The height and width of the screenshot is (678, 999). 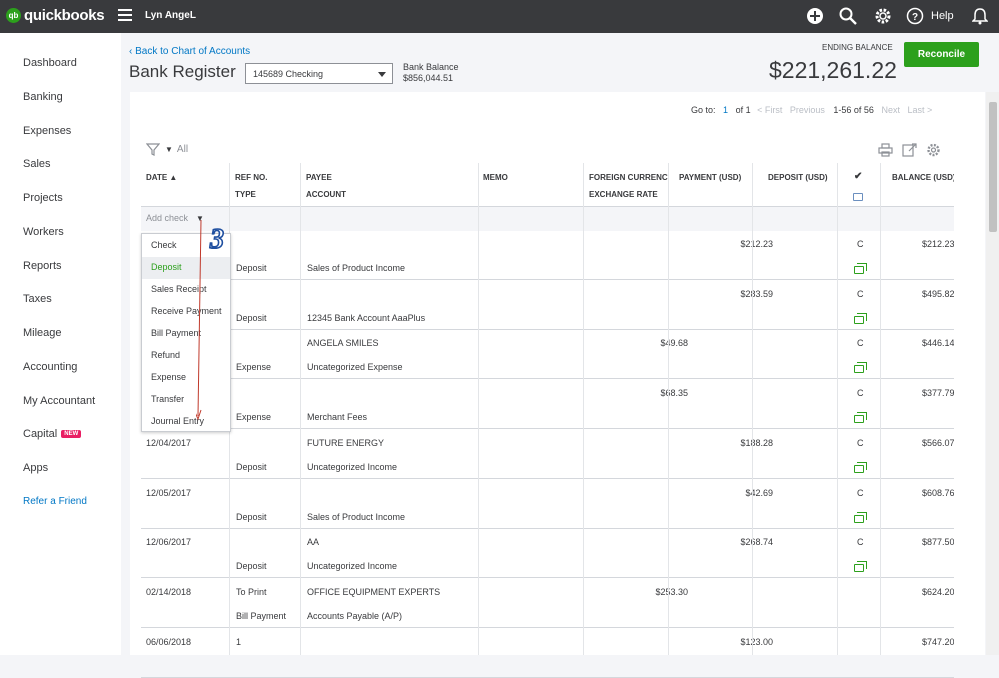 What do you see at coordinates (547, 653) in the screenshot?
I see `table-row: 06/06/2018 1 $123.00 $747.20` at bounding box center [547, 653].